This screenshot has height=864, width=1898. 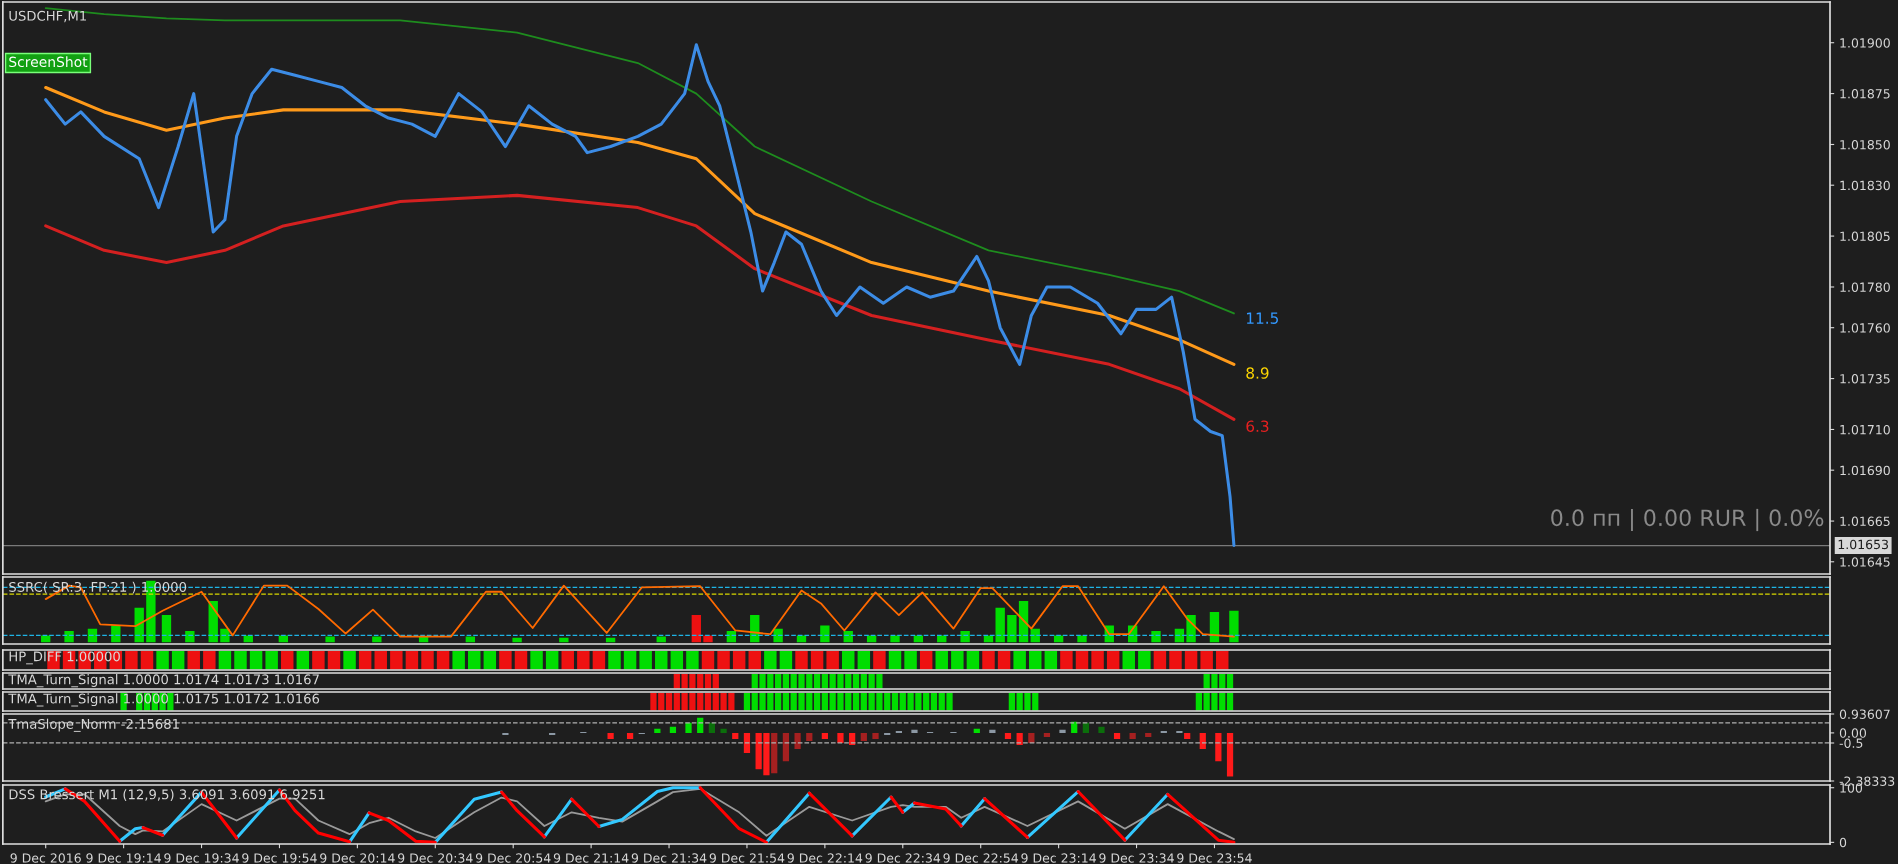 I want to click on x-tick-label: 9 Dec 22:14, so click(x=825, y=858).